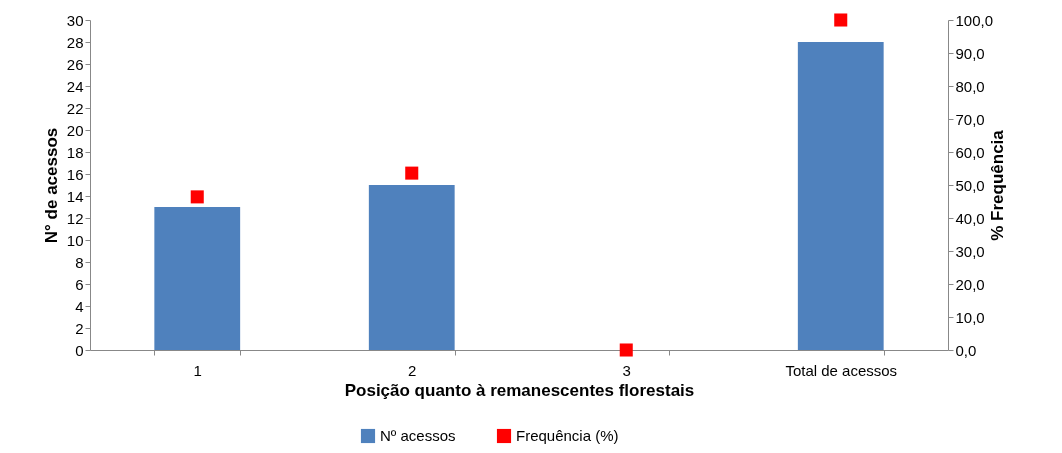 This screenshot has height=453, width=1062. Describe the element at coordinates (75, 20) in the screenshot. I see `y-tick-label: 30` at that location.